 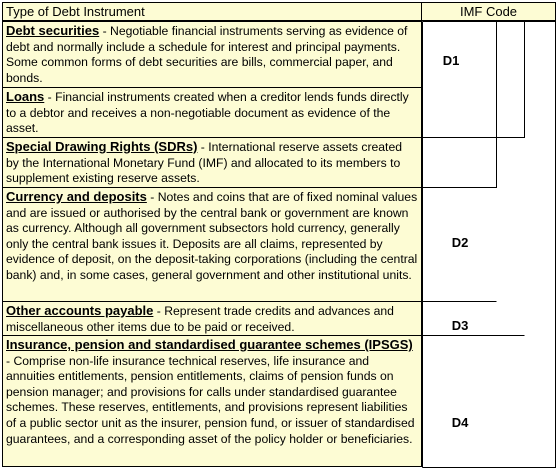 What do you see at coordinates (488, 11) in the screenshot?
I see `header-imf-code: IMF Code` at bounding box center [488, 11].